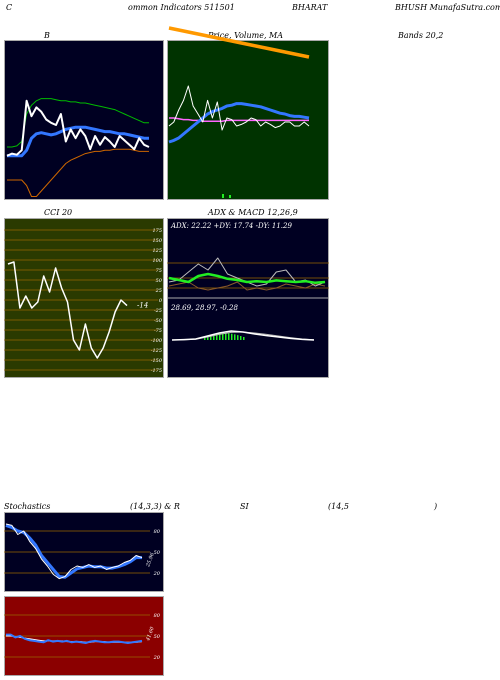 The image size is (500, 680). What do you see at coordinates (74, 638) in the screenshot?
I see `rsi-line` at bounding box center [74, 638].